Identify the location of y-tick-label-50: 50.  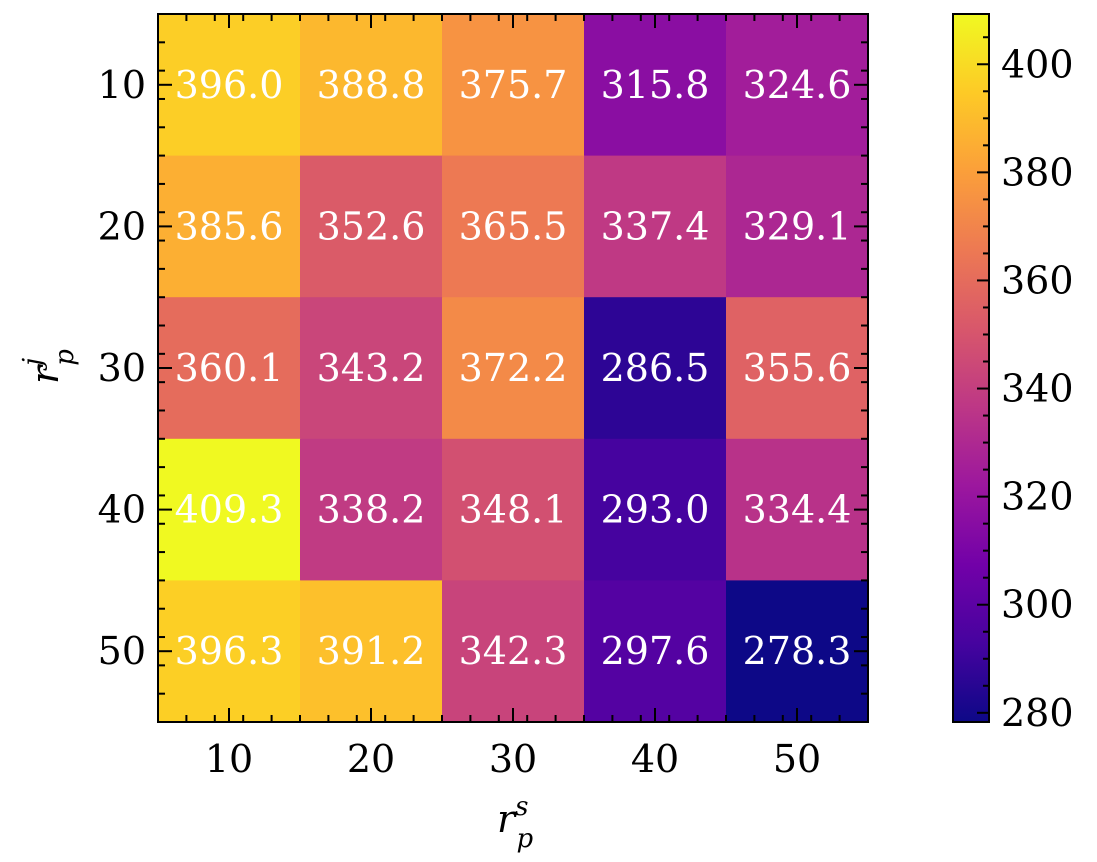
(122, 651).